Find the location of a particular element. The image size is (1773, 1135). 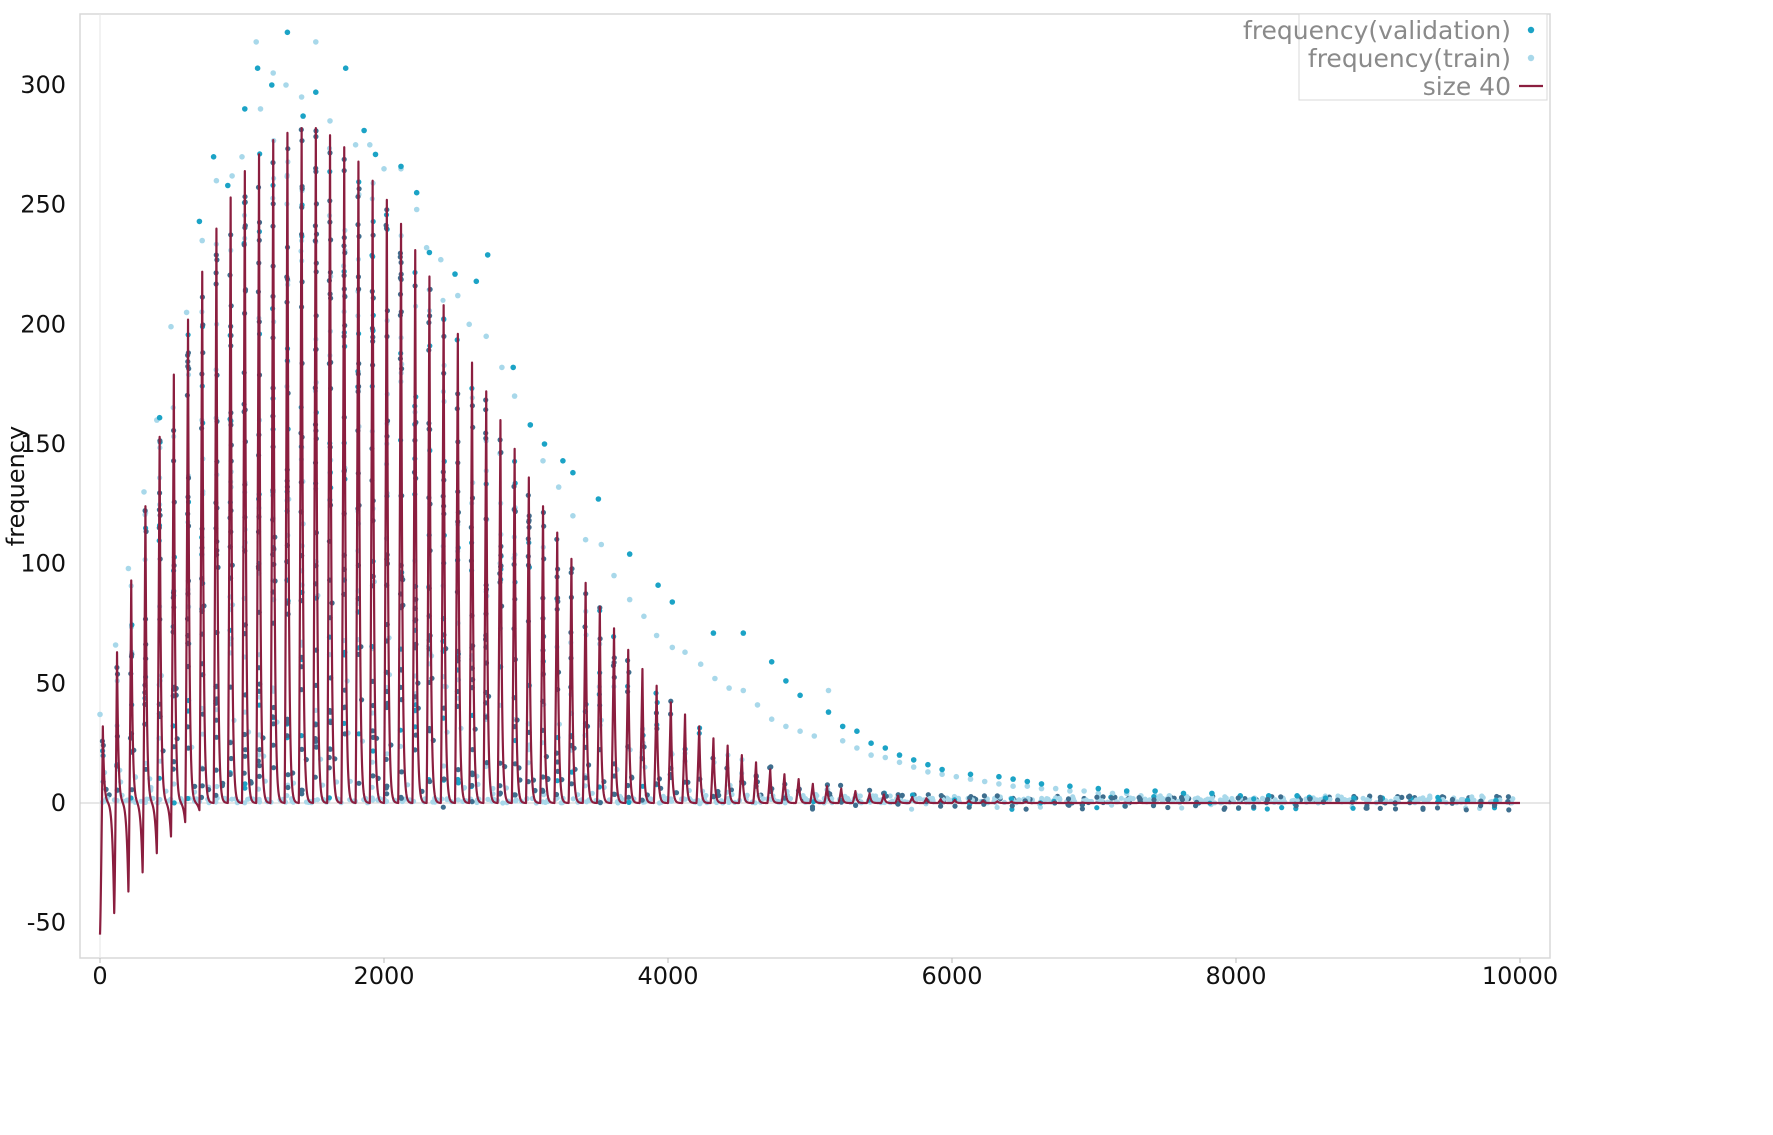

y-tick-label: 250 is located at coordinates (43, 205).